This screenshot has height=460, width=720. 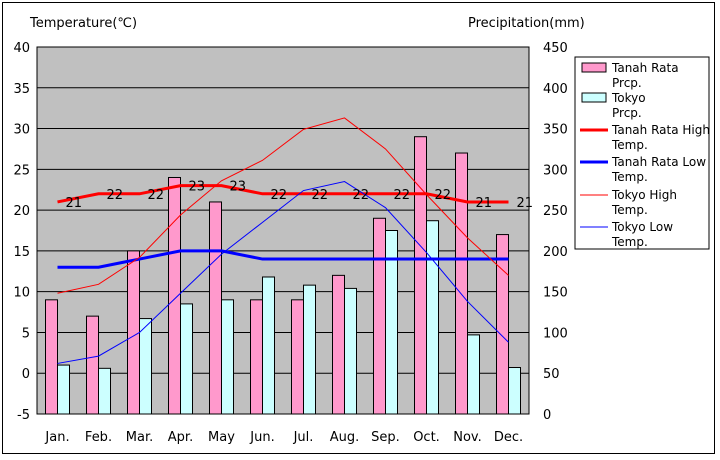 What do you see at coordinates (555, 170) in the screenshot?
I see `right-tick-label: 300` at bounding box center [555, 170].